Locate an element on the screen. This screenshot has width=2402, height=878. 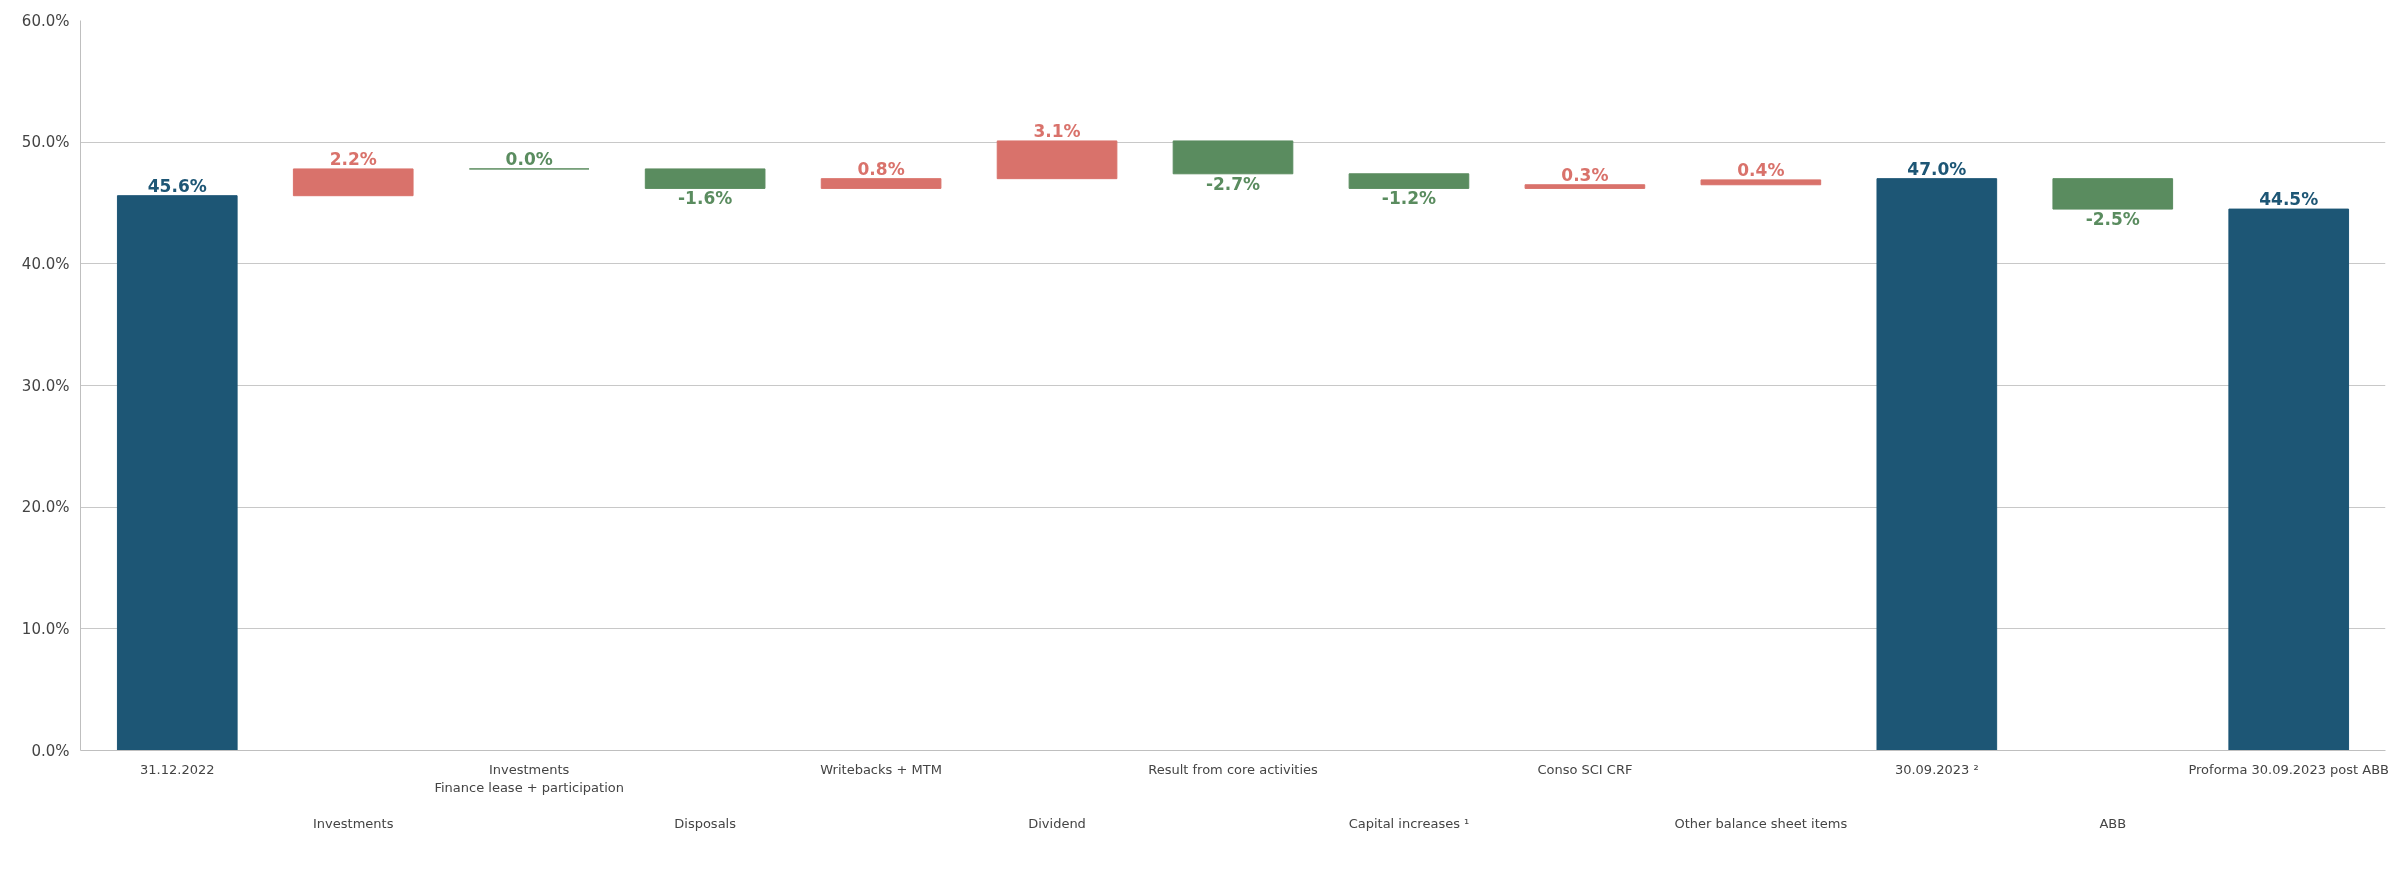
x-tick-label: 30.09.2023 ² is located at coordinates (1936, 769).